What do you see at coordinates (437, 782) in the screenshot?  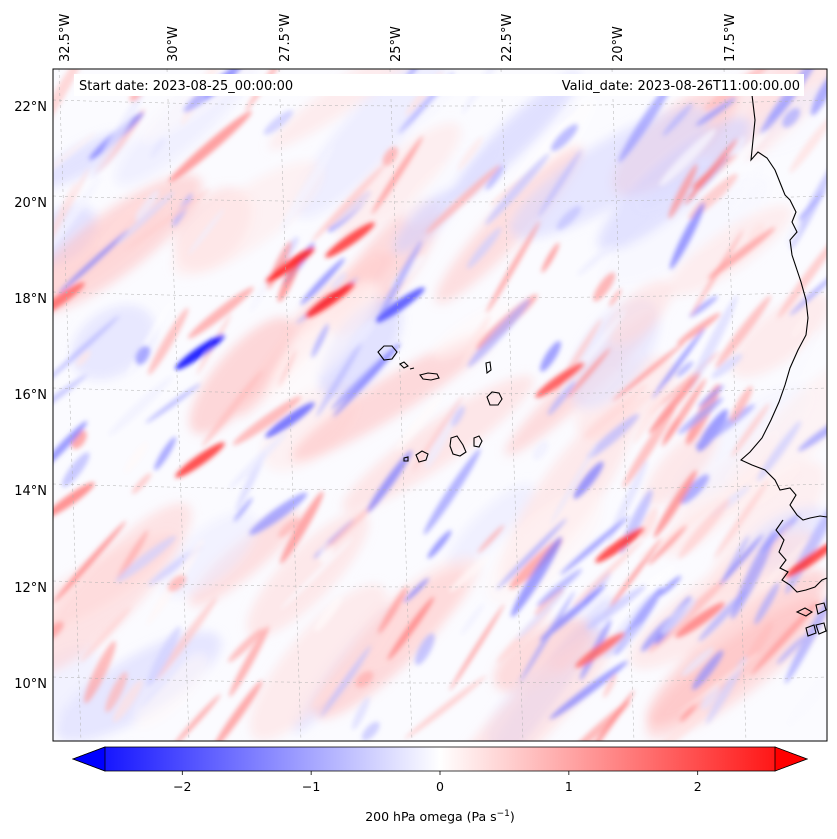 I see `colorbar-ticks: −2 −1 0 1 2` at bounding box center [437, 782].